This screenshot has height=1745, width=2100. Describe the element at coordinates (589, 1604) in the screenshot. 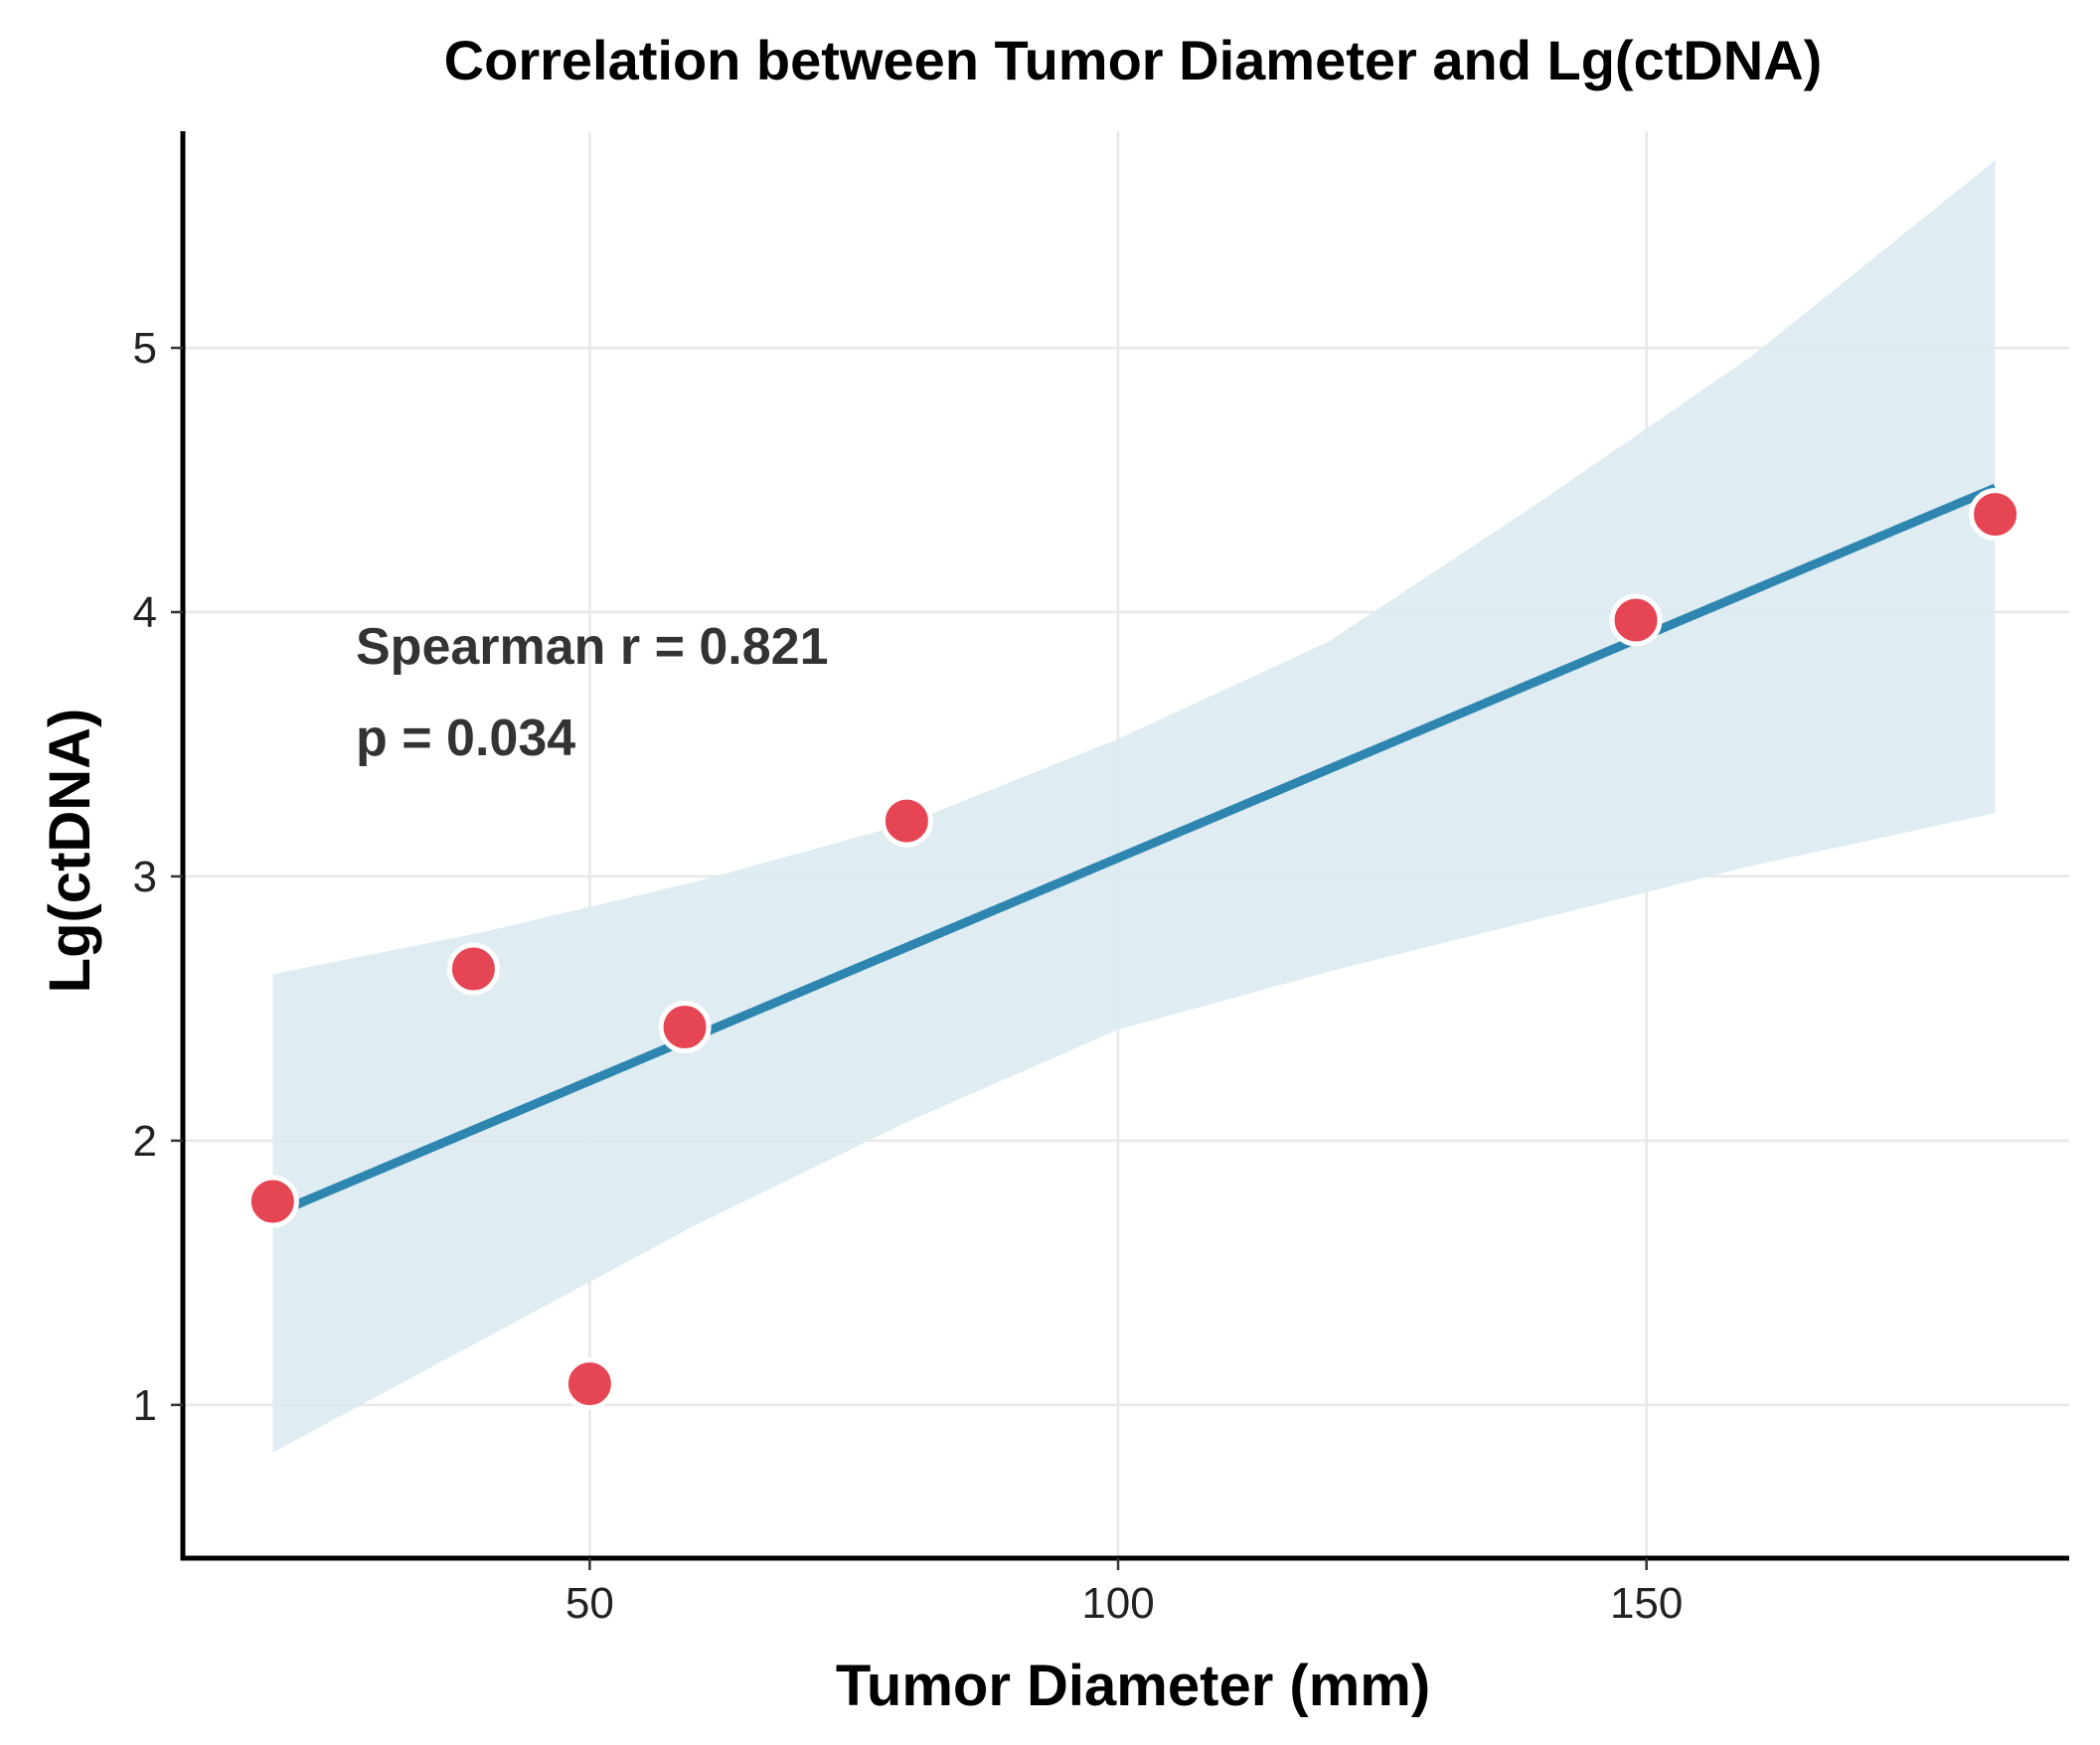

I see `x-tick-label-50: 50` at that location.